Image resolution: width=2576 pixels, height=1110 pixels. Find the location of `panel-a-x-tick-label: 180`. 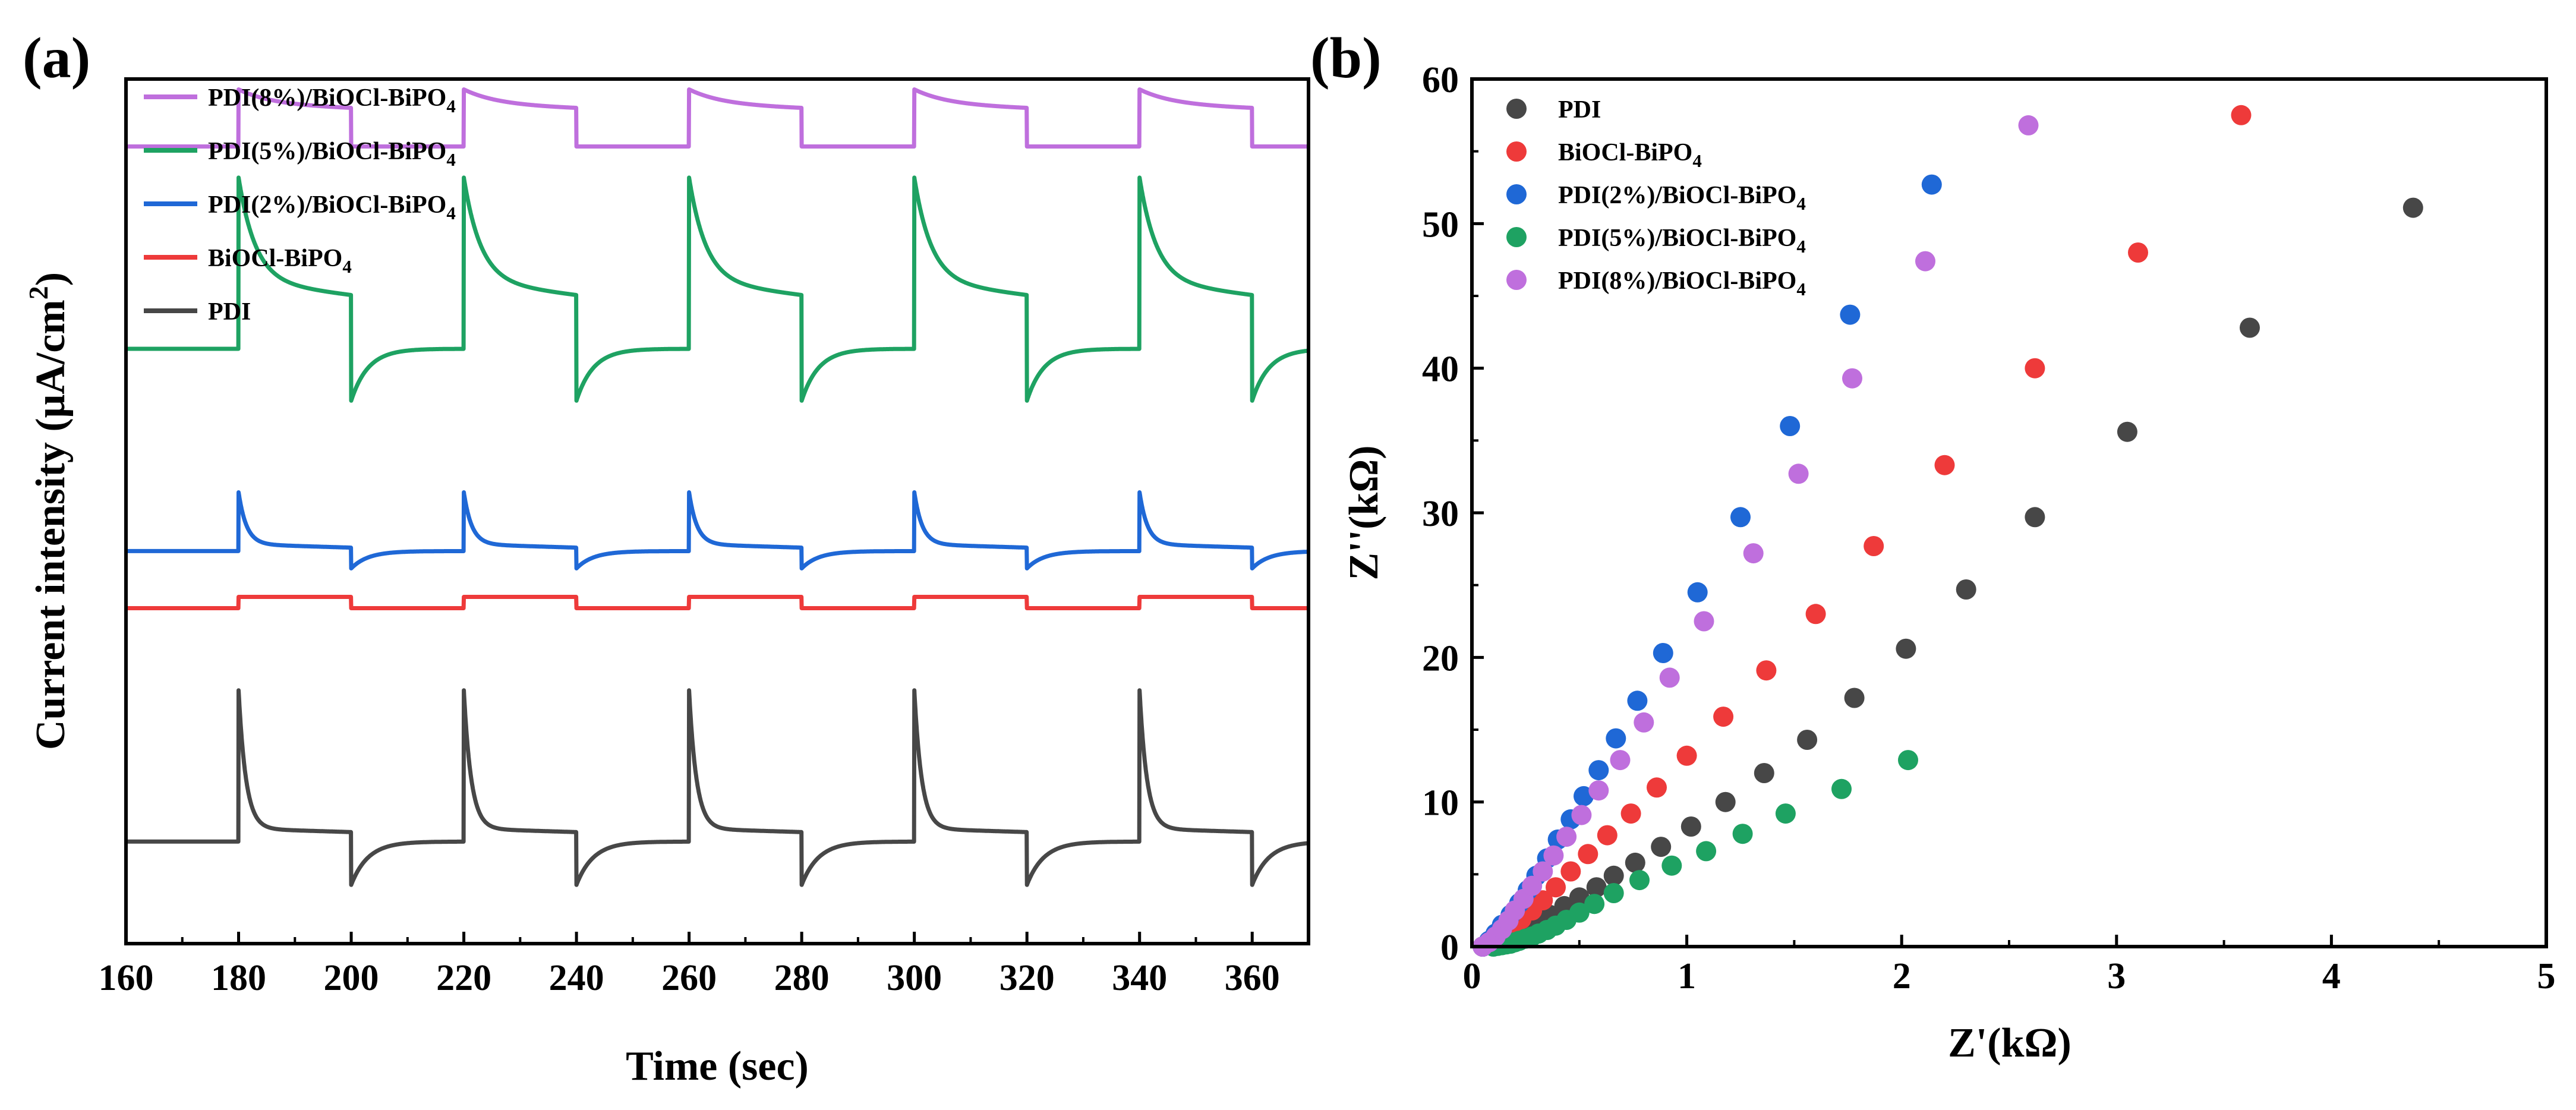

panel-a-x-tick-label: 180 is located at coordinates (239, 978).